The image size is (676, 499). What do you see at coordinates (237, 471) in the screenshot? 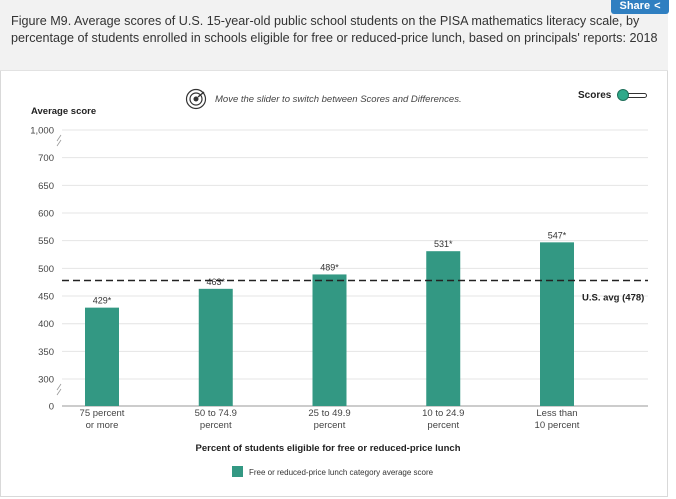
I see `legend-swatch` at bounding box center [237, 471].